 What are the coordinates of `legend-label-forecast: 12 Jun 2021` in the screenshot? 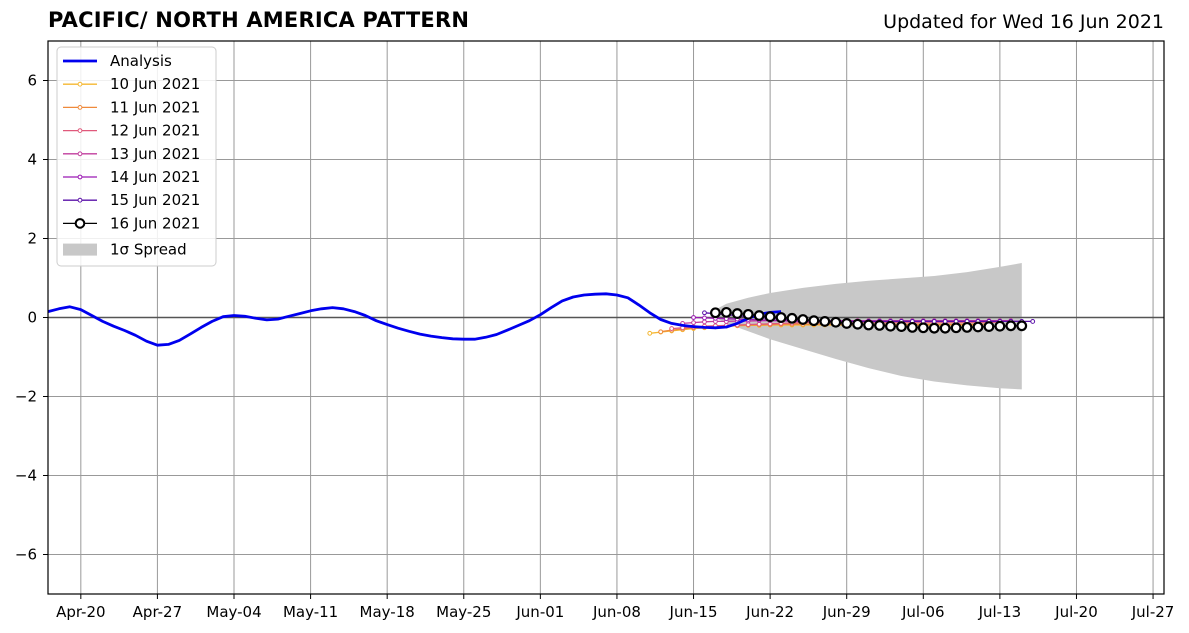 It's located at (155, 131).